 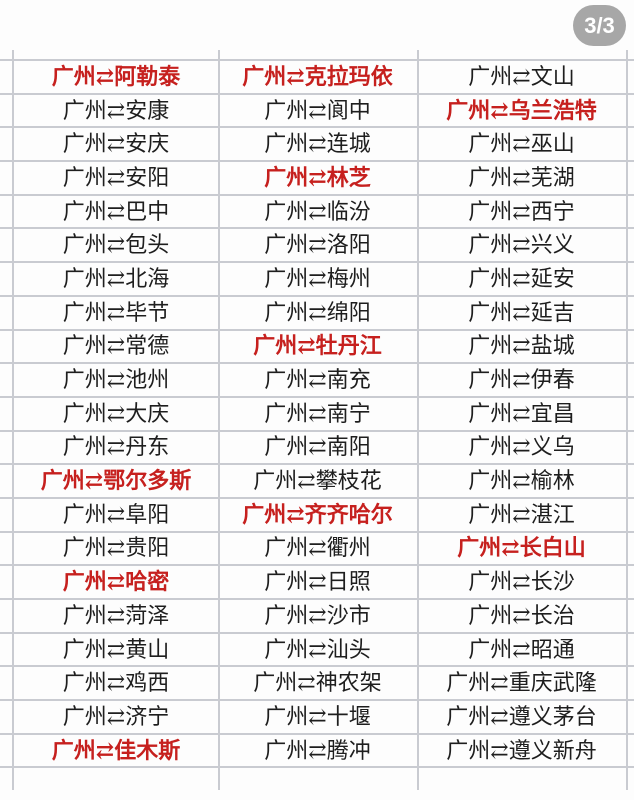 What do you see at coordinates (521, 346) in the screenshot?
I see `route-cell: 广州⇄盐城` at bounding box center [521, 346].